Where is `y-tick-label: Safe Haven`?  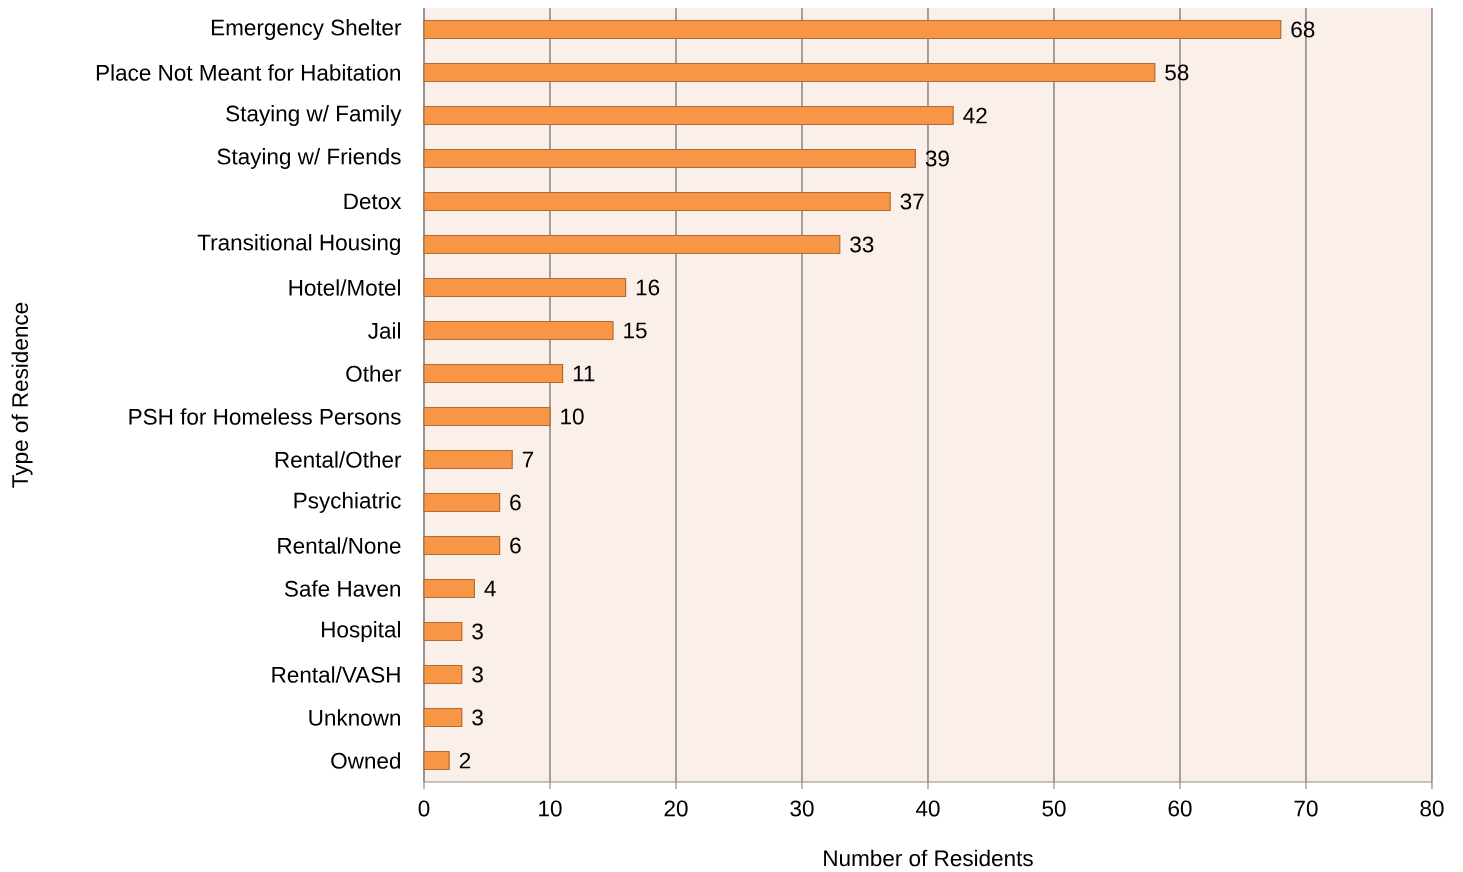
y-tick-label: Safe Haven is located at coordinates (342, 588).